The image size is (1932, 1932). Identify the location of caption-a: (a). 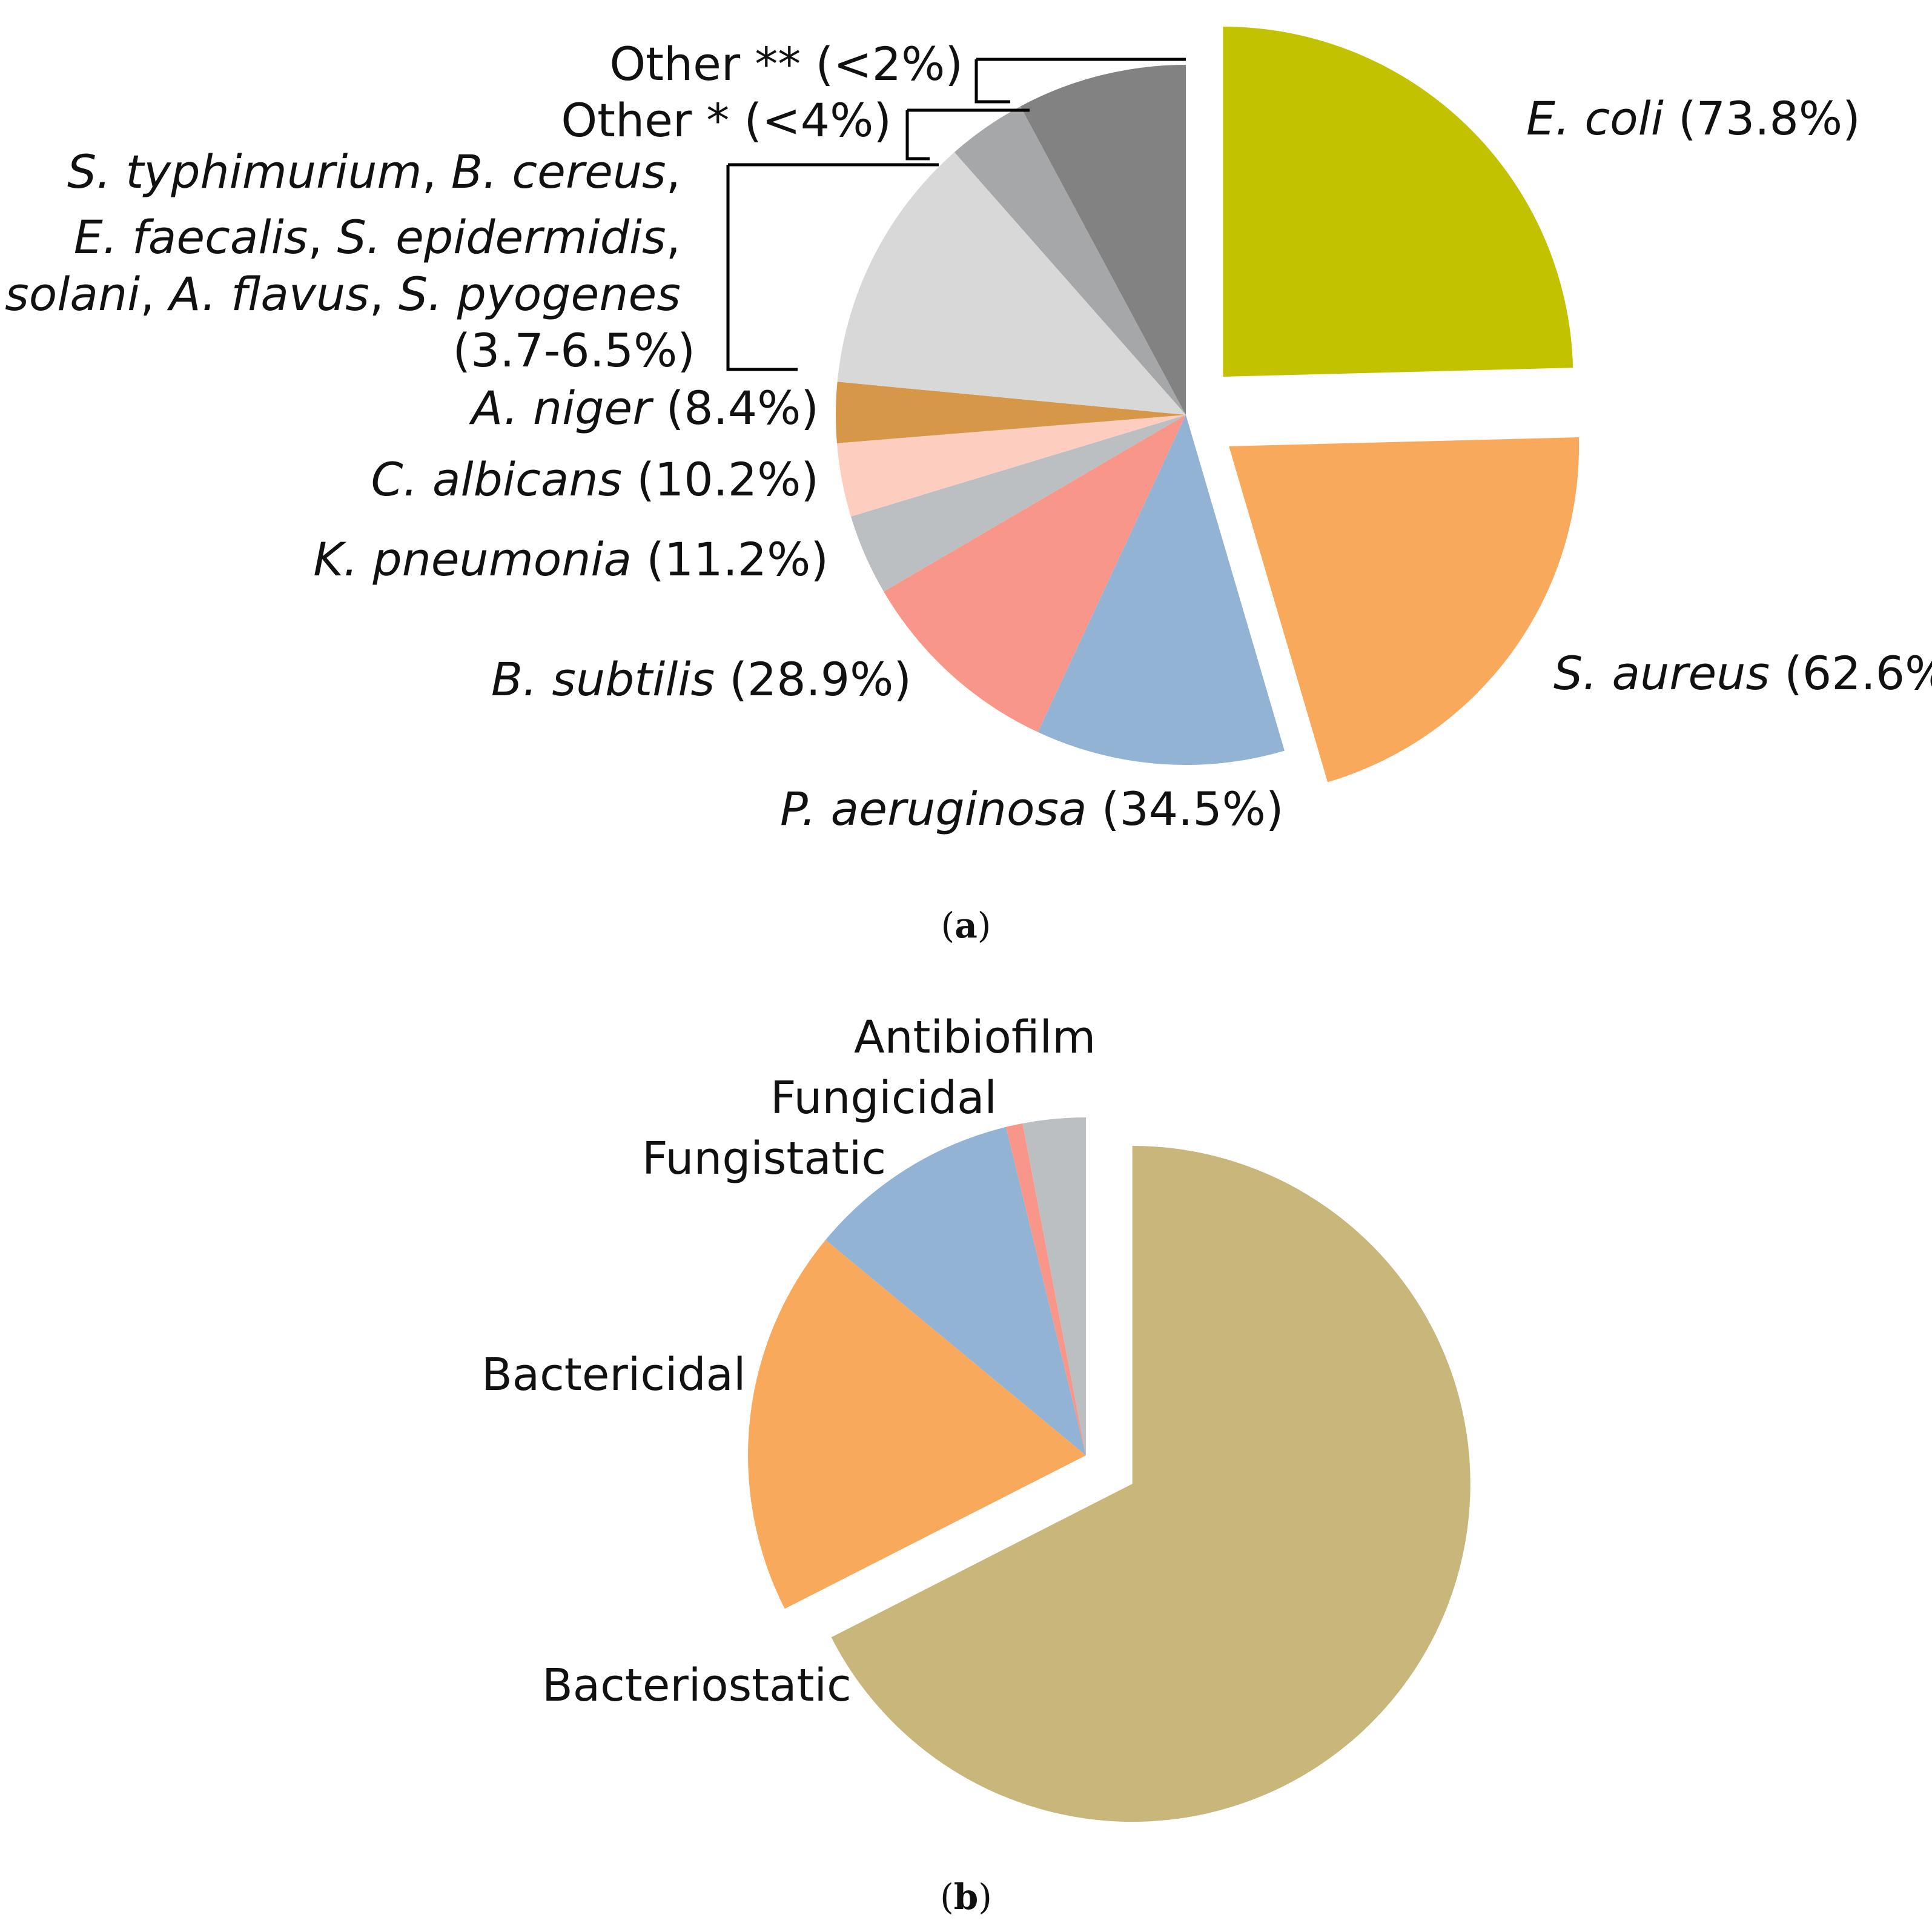
(966, 925).